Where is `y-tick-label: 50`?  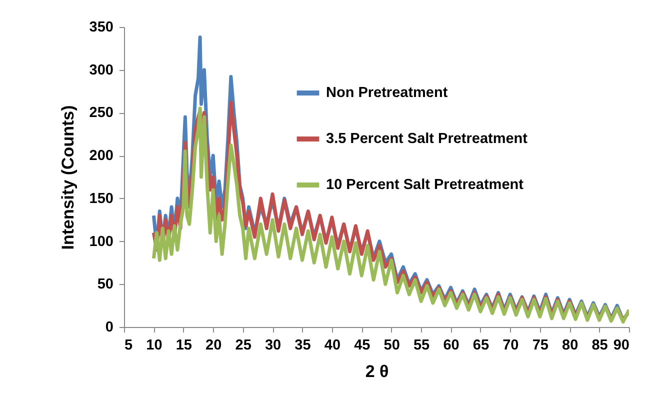
y-tick-label: 50 is located at coordinates (105, 284).